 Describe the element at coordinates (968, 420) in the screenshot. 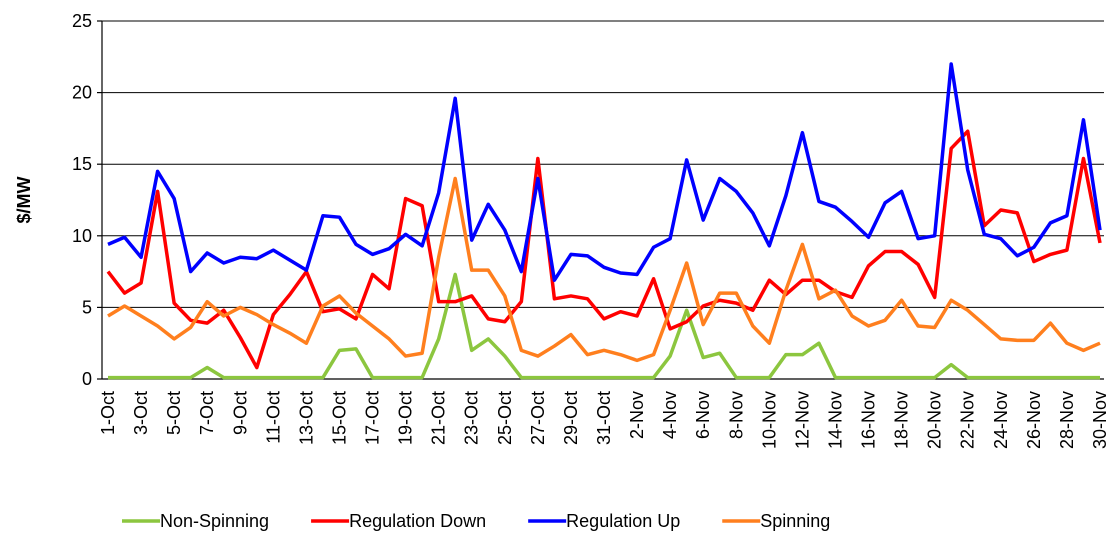

I see `x-tick-label: 22-Nov` at that location.